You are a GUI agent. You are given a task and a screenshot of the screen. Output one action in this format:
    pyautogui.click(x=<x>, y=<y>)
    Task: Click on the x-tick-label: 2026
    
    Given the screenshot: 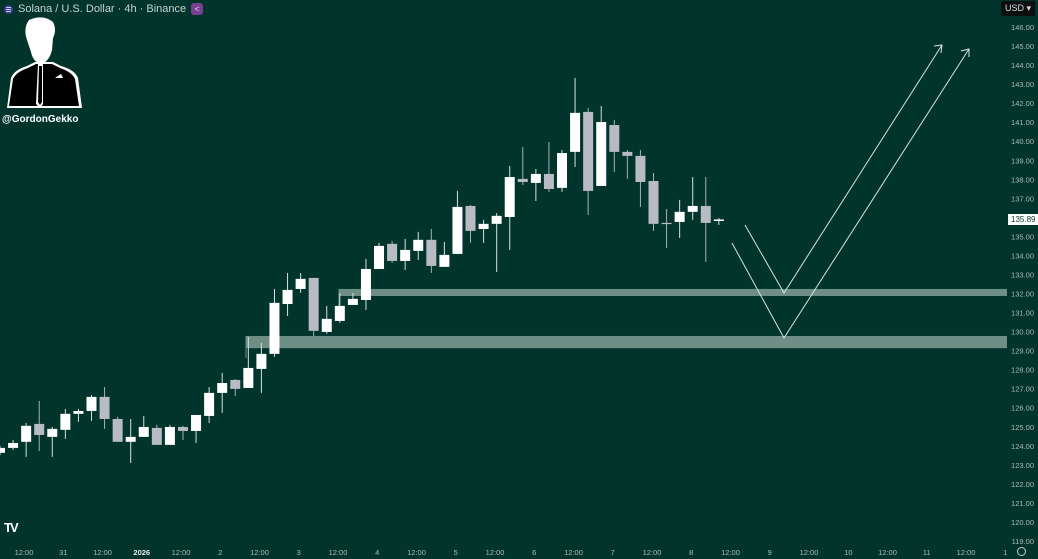 What is the action you would take?
    pyautogui.click(x=141, y=552)
    